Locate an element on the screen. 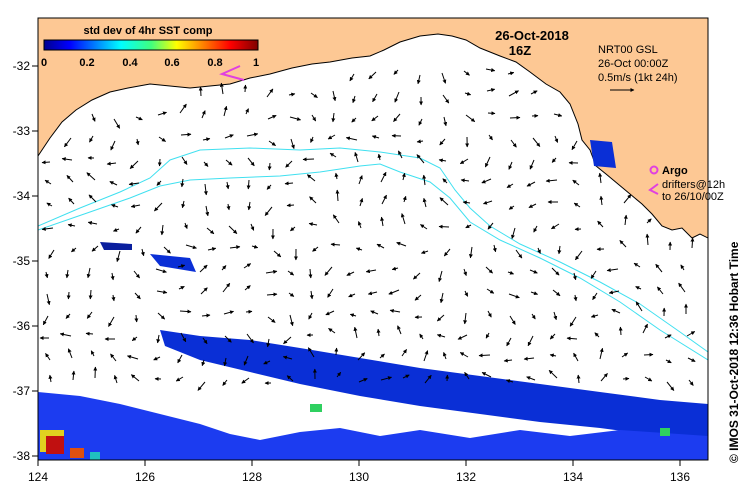 This screenshot has width=749, height=496. lon-tick-label: 134 is located at coordinates (573, 477).